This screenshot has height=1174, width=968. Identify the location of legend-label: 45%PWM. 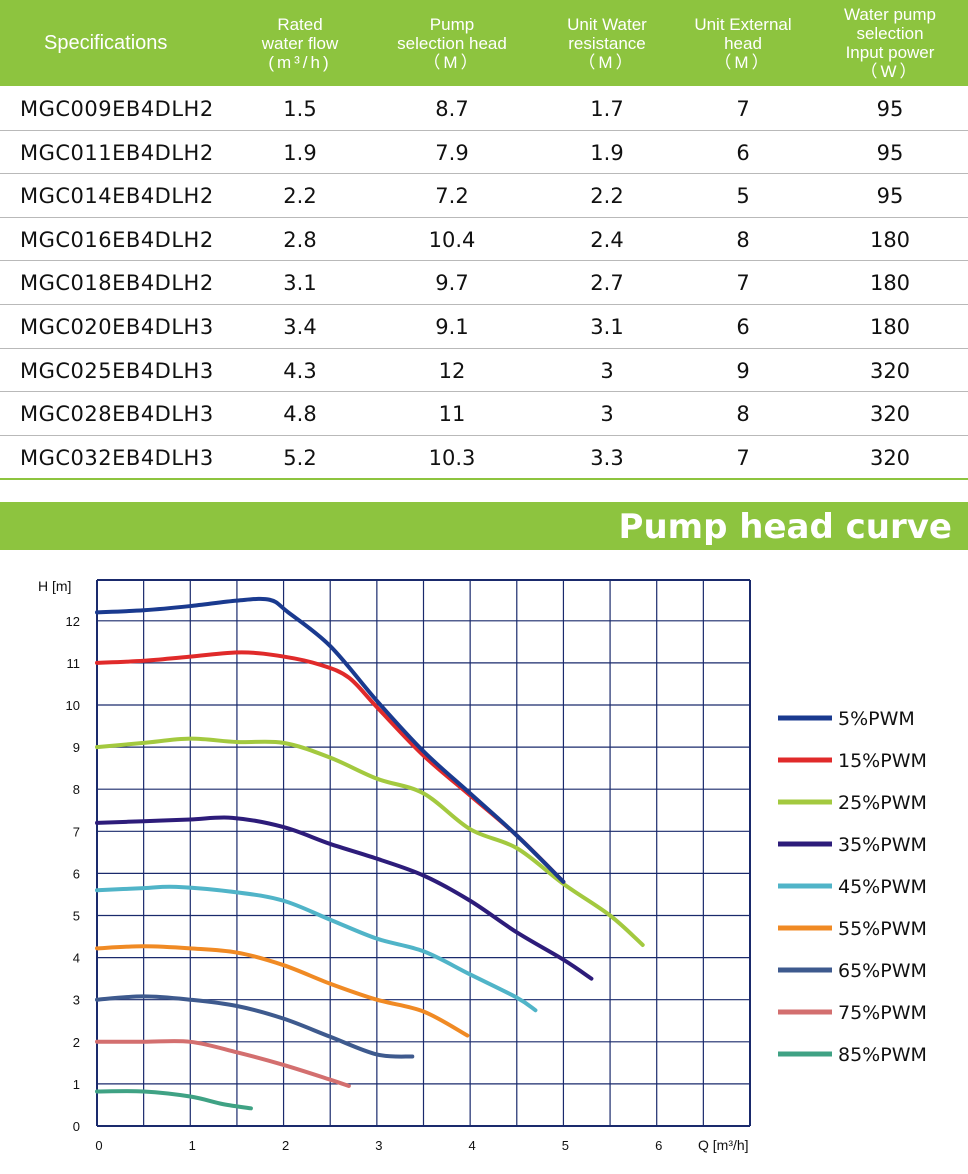
(882, 887).